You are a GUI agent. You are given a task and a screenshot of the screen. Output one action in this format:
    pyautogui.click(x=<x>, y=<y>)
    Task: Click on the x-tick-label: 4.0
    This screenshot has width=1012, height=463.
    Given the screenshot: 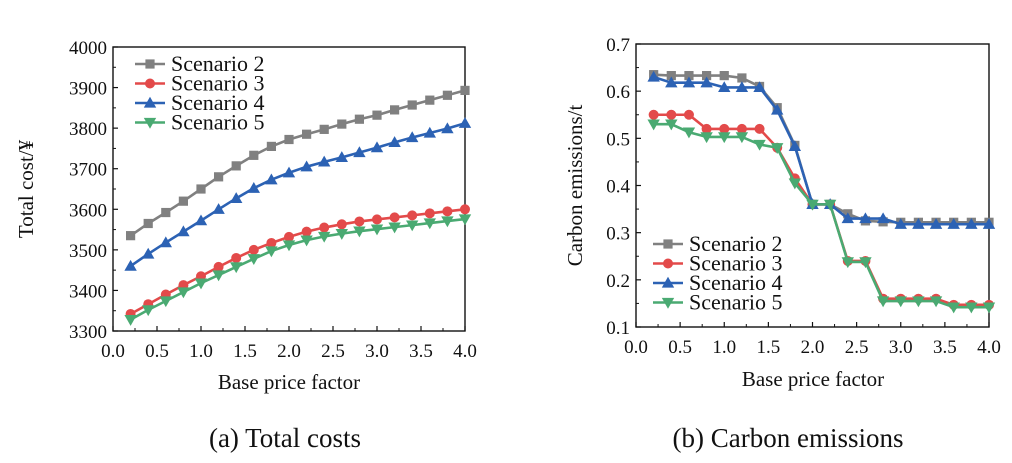 What is the action you would take?
    pyautogui.click(x=989, y=347)
    